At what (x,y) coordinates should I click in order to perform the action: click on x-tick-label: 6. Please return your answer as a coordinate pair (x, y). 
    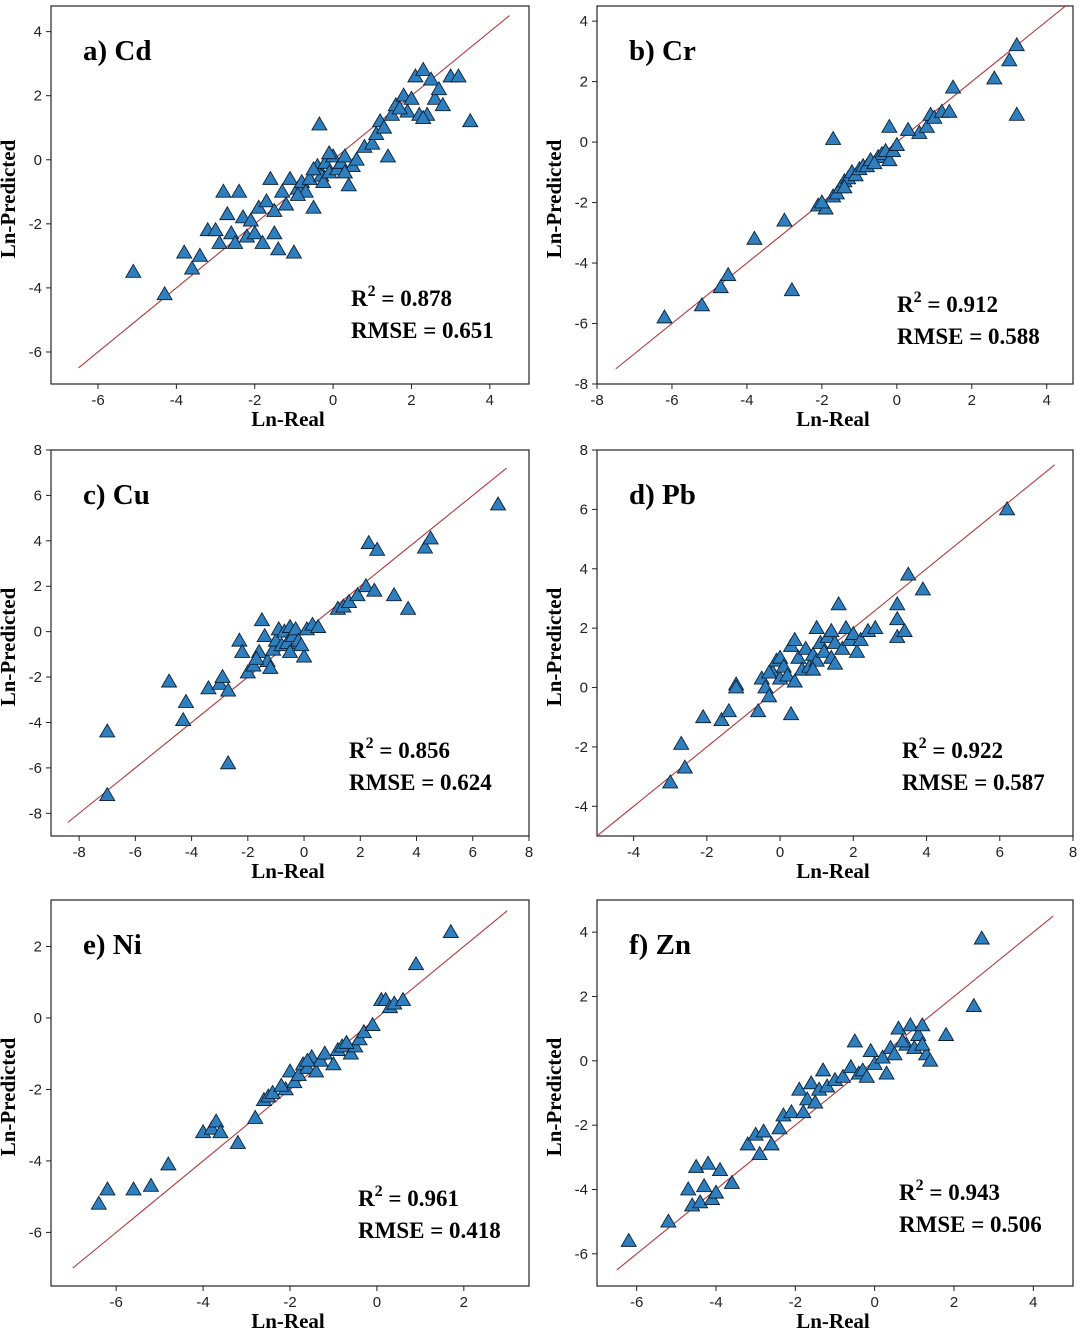
    Looking at the image, I should click on (1000, 852).